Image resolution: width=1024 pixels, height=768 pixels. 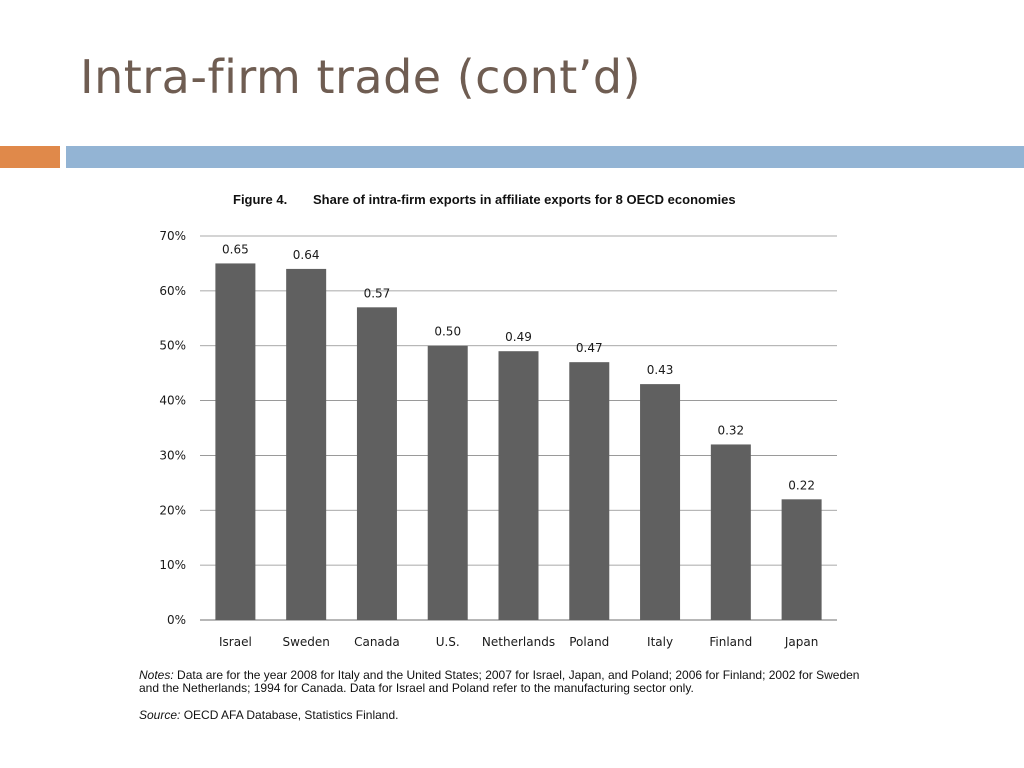 What do you see at coordinates (589, 348) in the screenshot?
I see `data-label: 0.47` at bounding box center [589, 348].